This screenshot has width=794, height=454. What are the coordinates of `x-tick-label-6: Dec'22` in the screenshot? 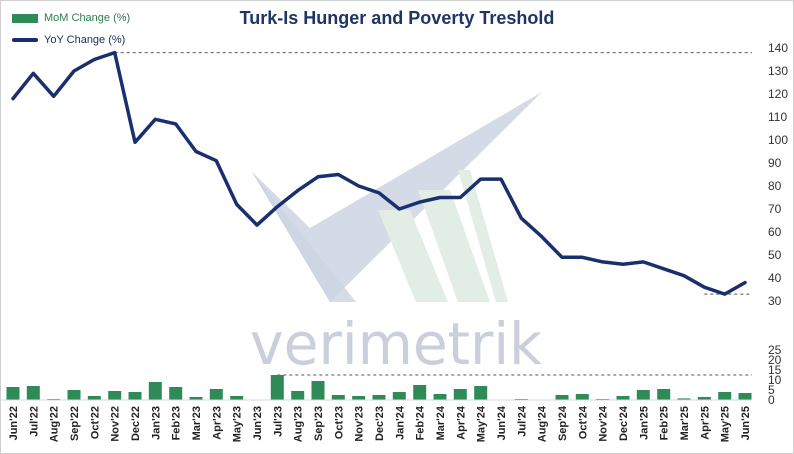 It's located at (136, 423).